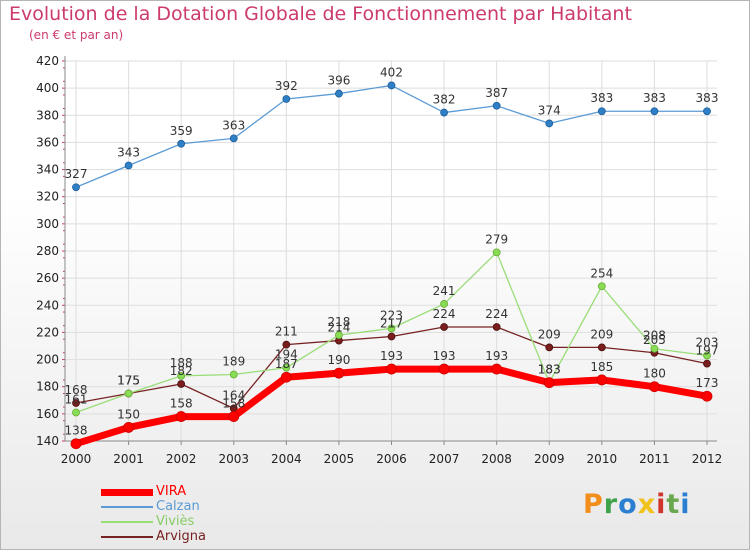 This screenshot has width=750, height=550. Describe the element at coordinates (47, 224) in the screenshot. I see `y-tick-label: 300` at that location.